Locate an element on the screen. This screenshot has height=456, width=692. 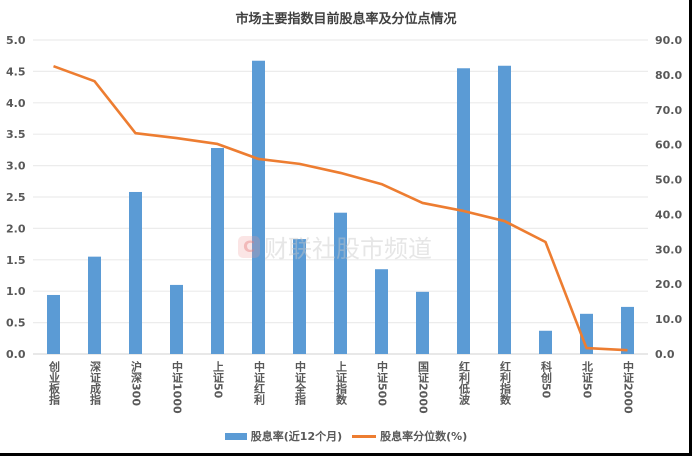
left-axis-tick: 3.5 is located at coordinates (16, 134).